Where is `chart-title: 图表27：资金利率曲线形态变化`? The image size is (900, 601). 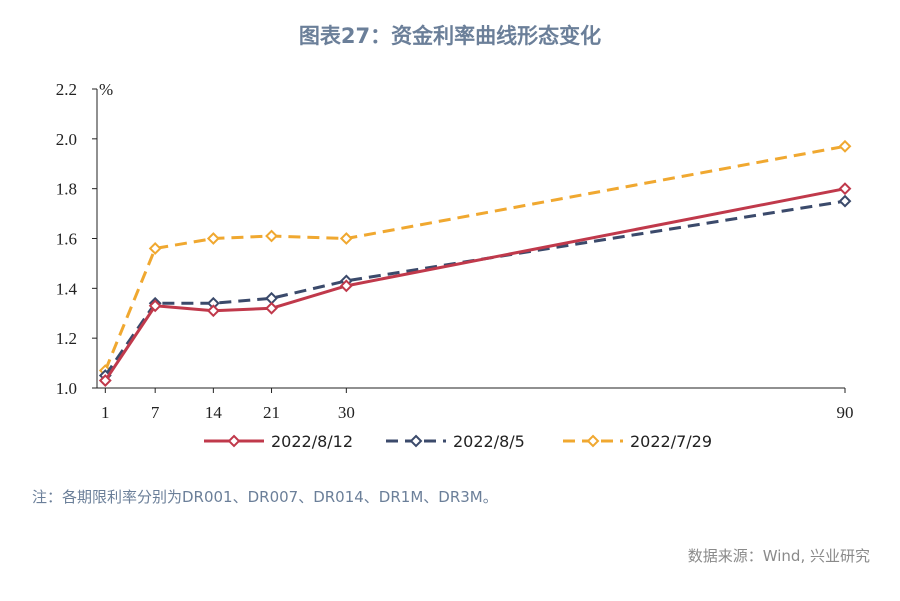
chart-title: 图表27：资金利率曲线形态变化 is located at coordinates (450, 36).